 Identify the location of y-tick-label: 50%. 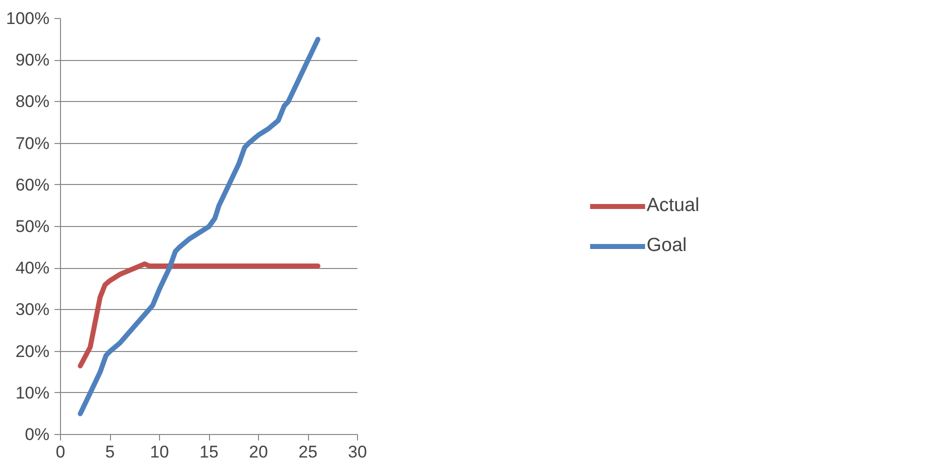
(32, 226).